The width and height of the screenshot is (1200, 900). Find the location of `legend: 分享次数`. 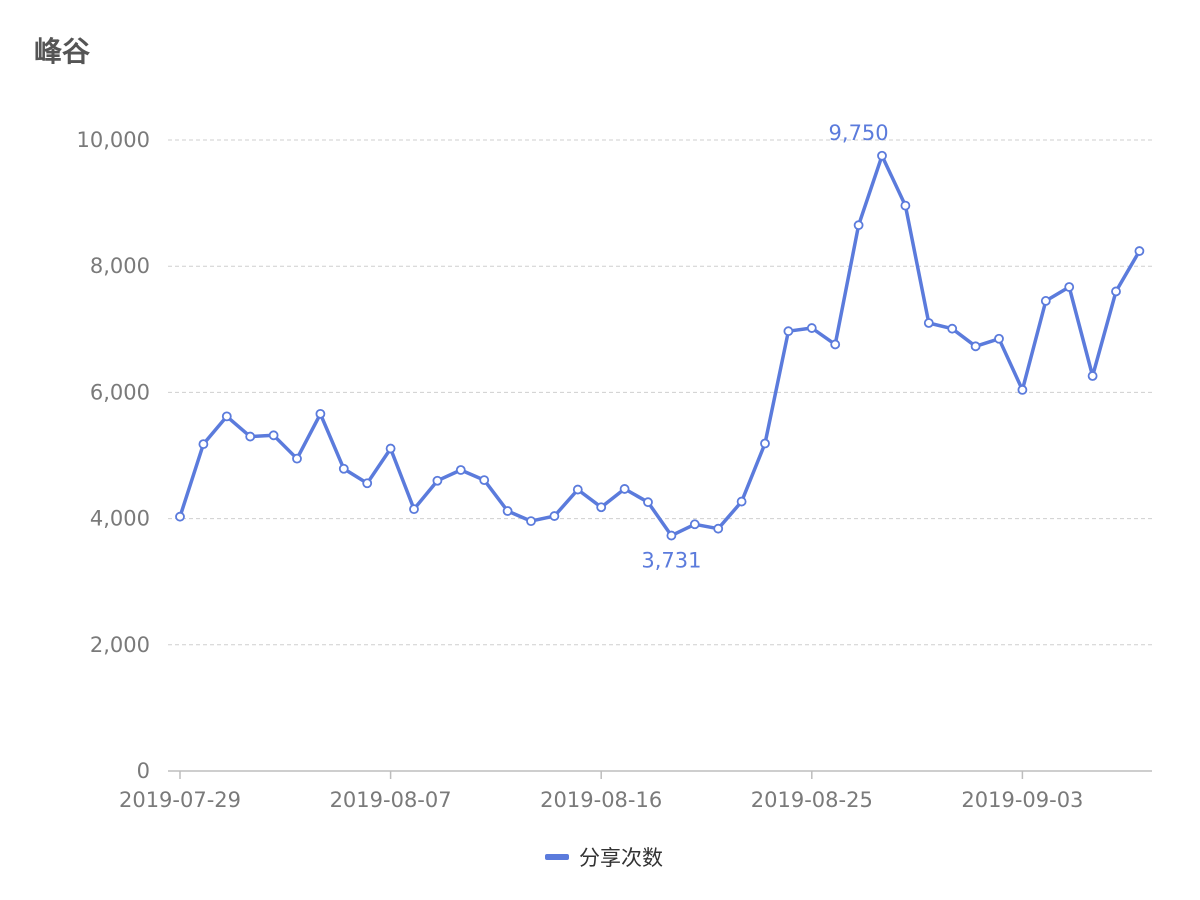

legend: 分享次数 is located at coordinates (604, 857).